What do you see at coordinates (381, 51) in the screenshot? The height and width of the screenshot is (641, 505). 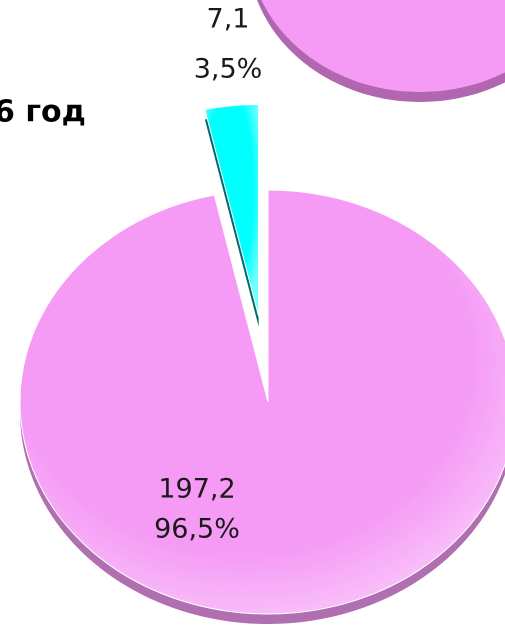 I see `neighbor-pie` at bounding box center [381, 51].